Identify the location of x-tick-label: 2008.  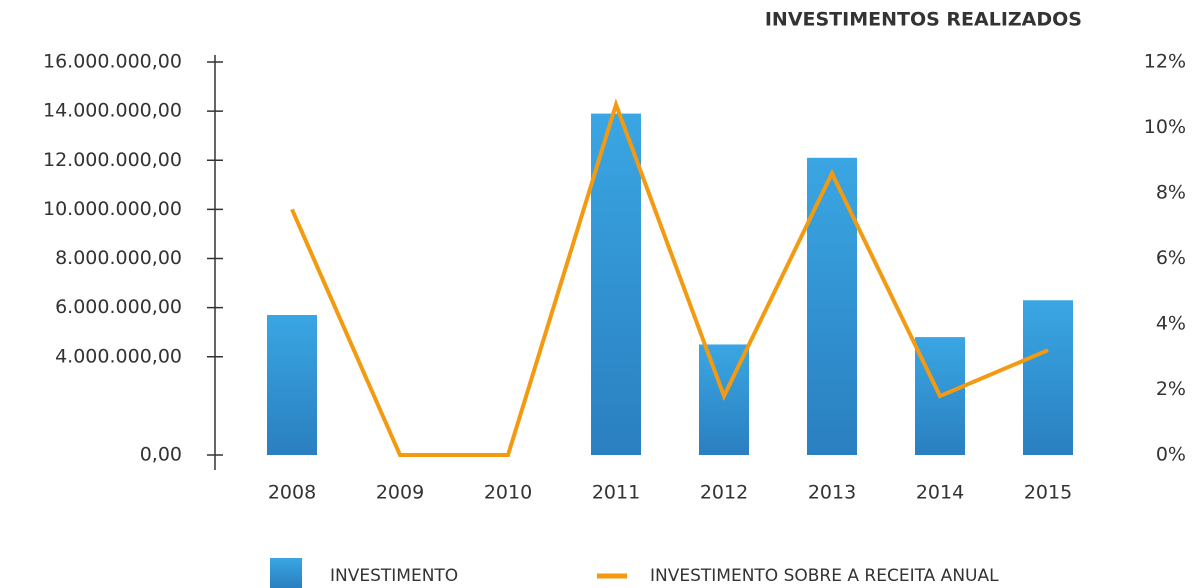
(292, 493).